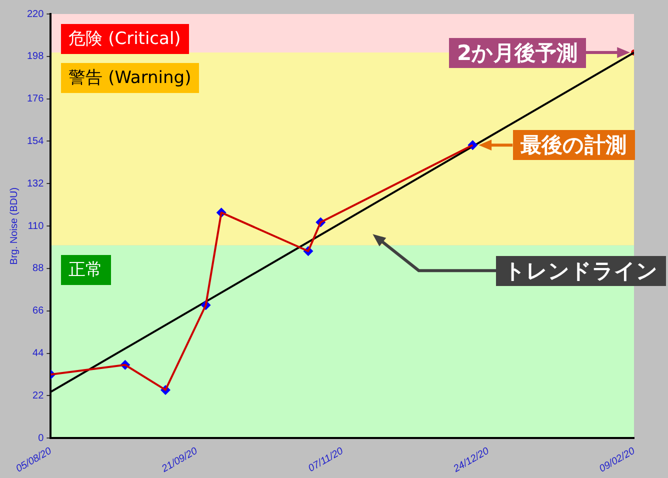  Describe the element at coordinates (35, 14) in the screenshot. I see `y-tick-label: 220` at that location.